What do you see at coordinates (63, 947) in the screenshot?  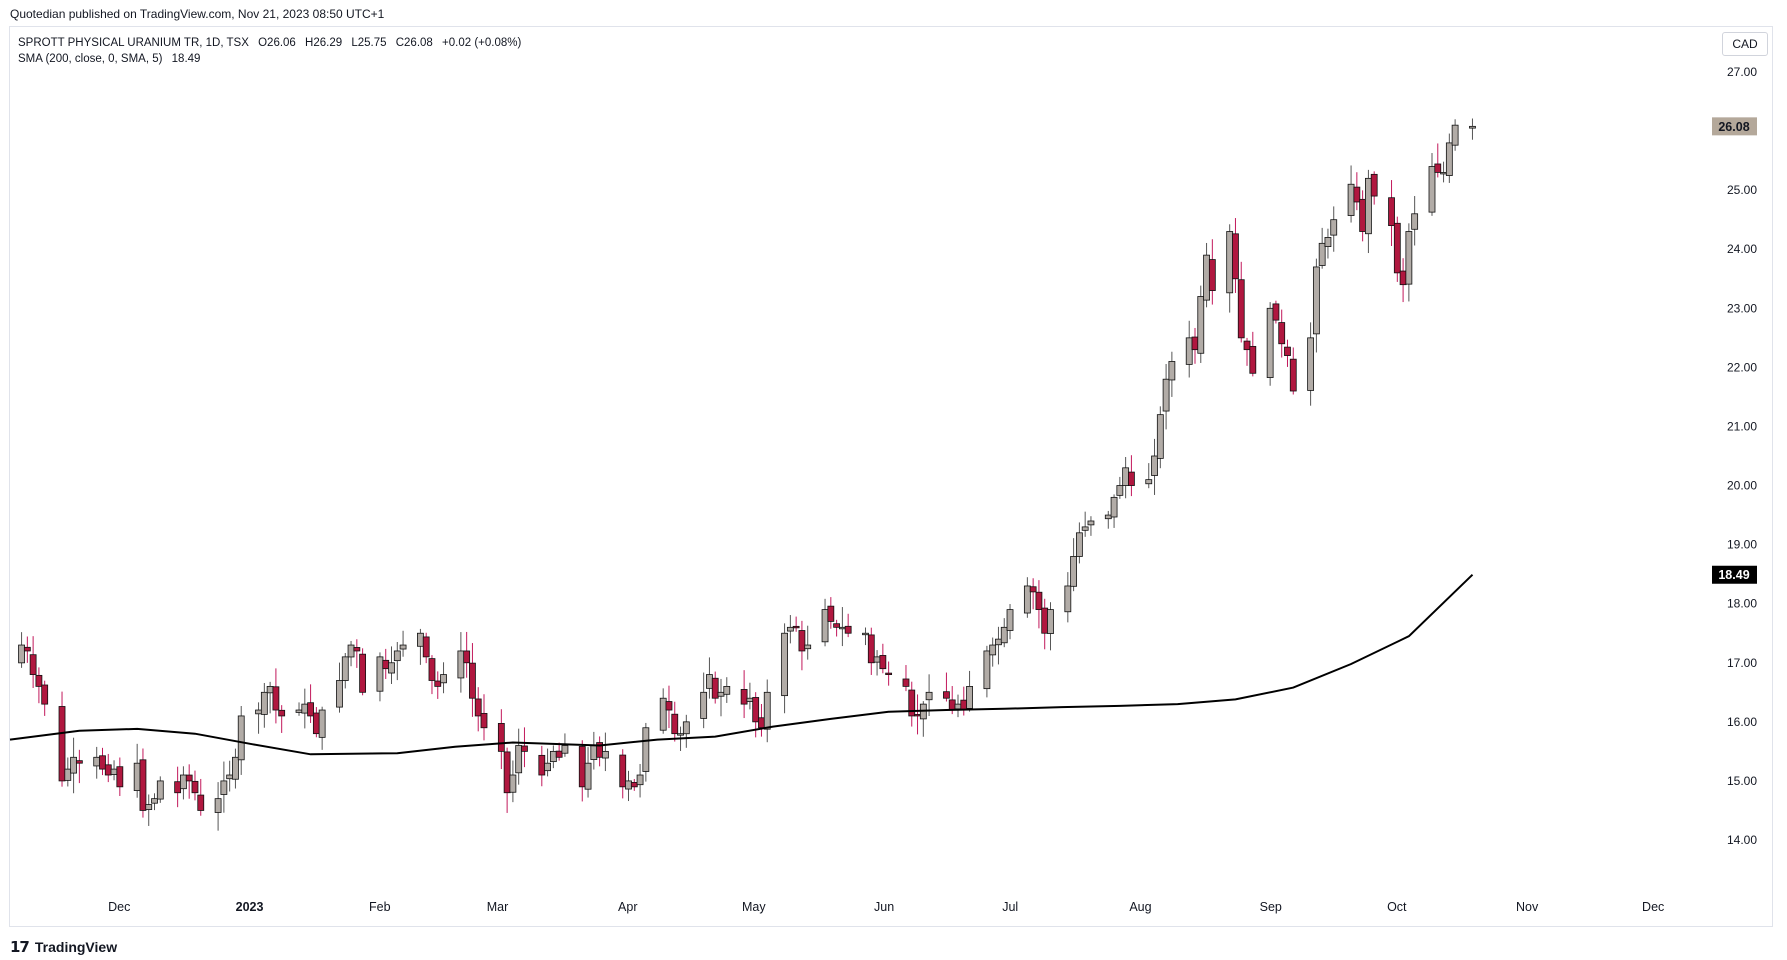 I see `footer-logo: 𝟭𝟳 TradingView` at bounding box center [63, 947].